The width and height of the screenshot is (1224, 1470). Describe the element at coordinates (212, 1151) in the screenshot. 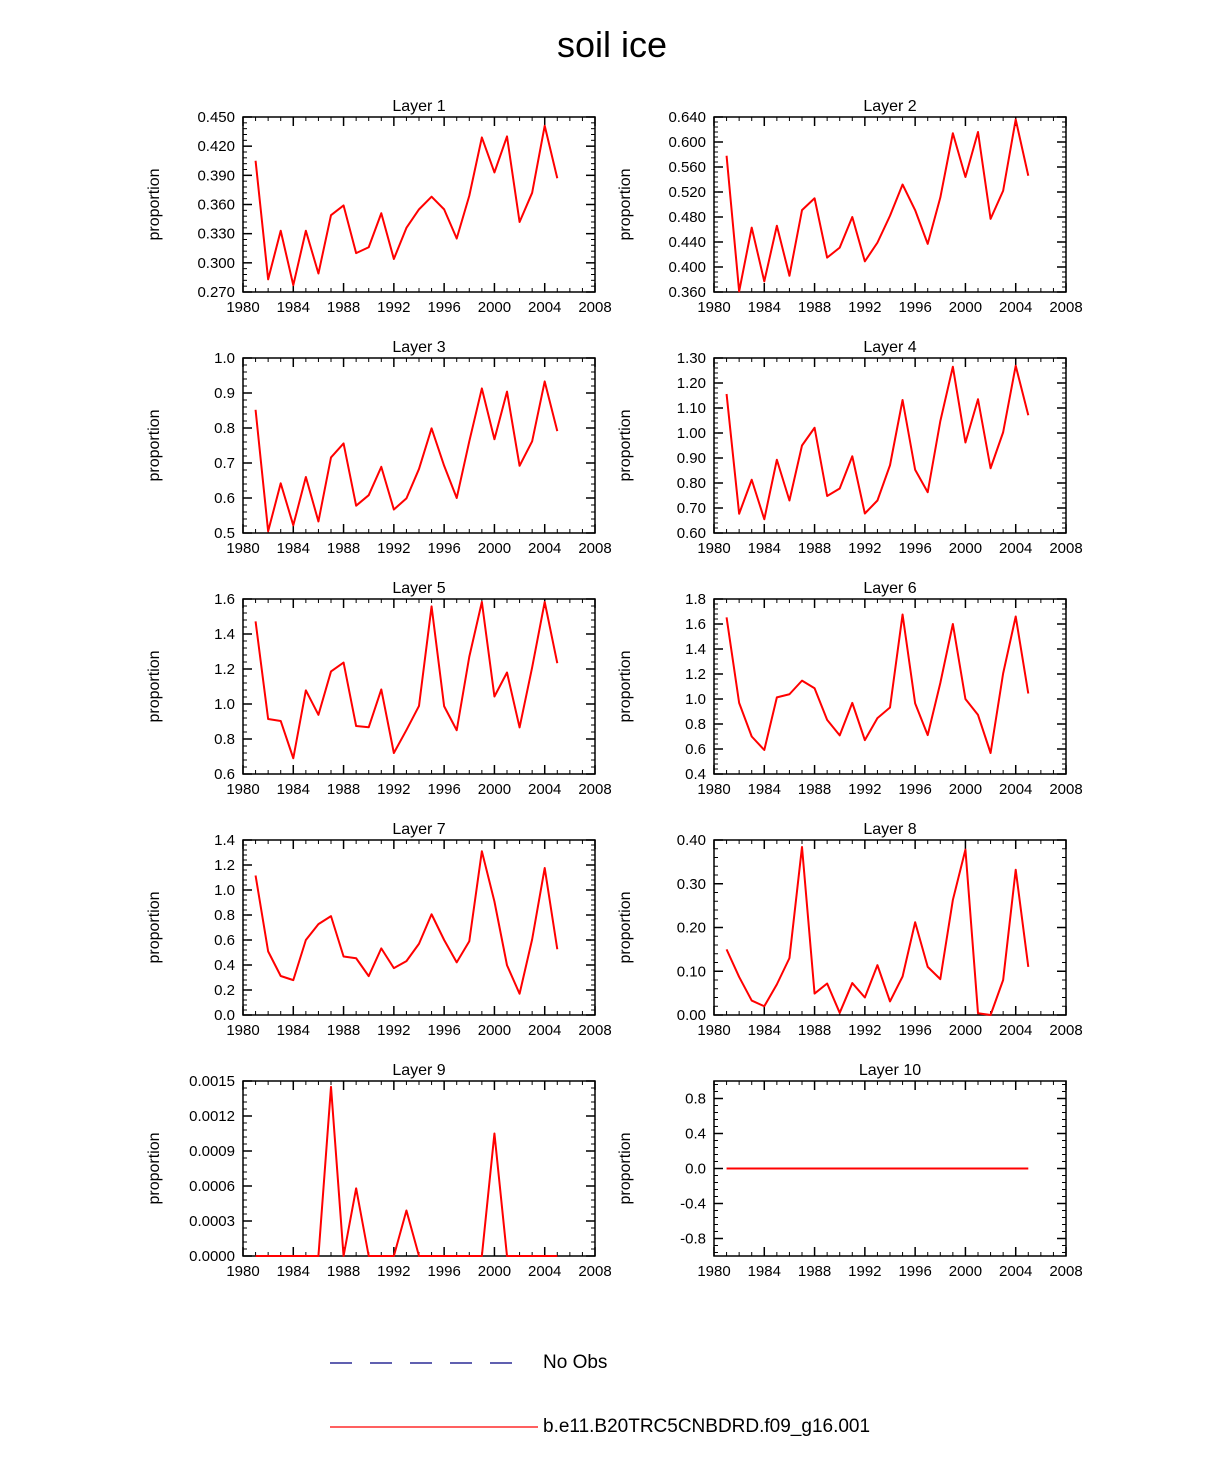

I see `y-tick-label: 0.0009` at that location.